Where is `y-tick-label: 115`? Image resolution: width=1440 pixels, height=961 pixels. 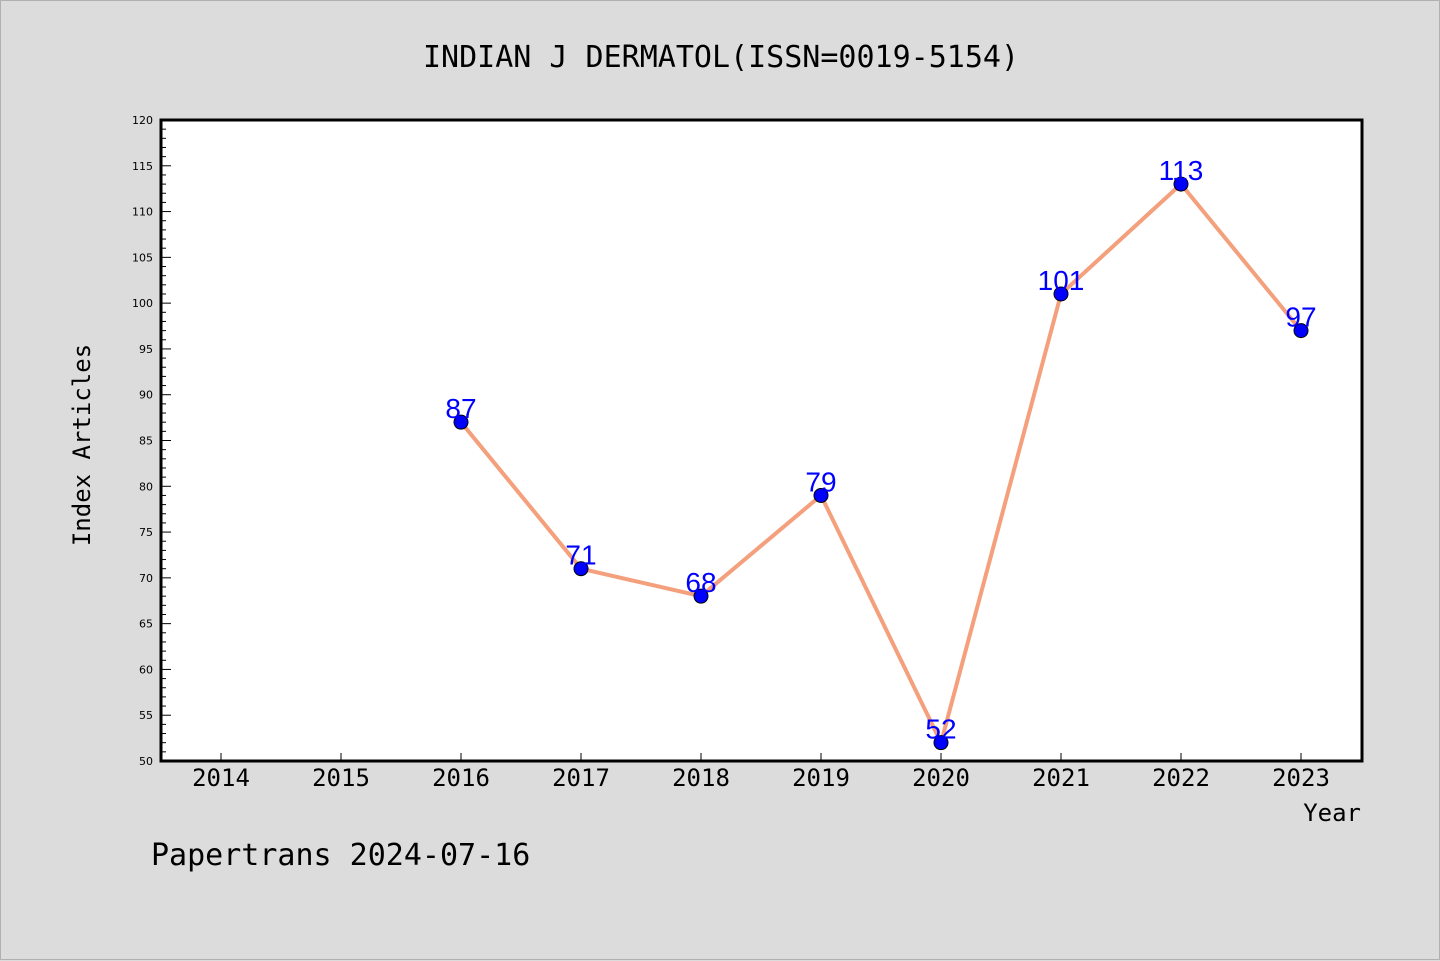 y-tick-label: 115 is located at coordinates (142, 166).